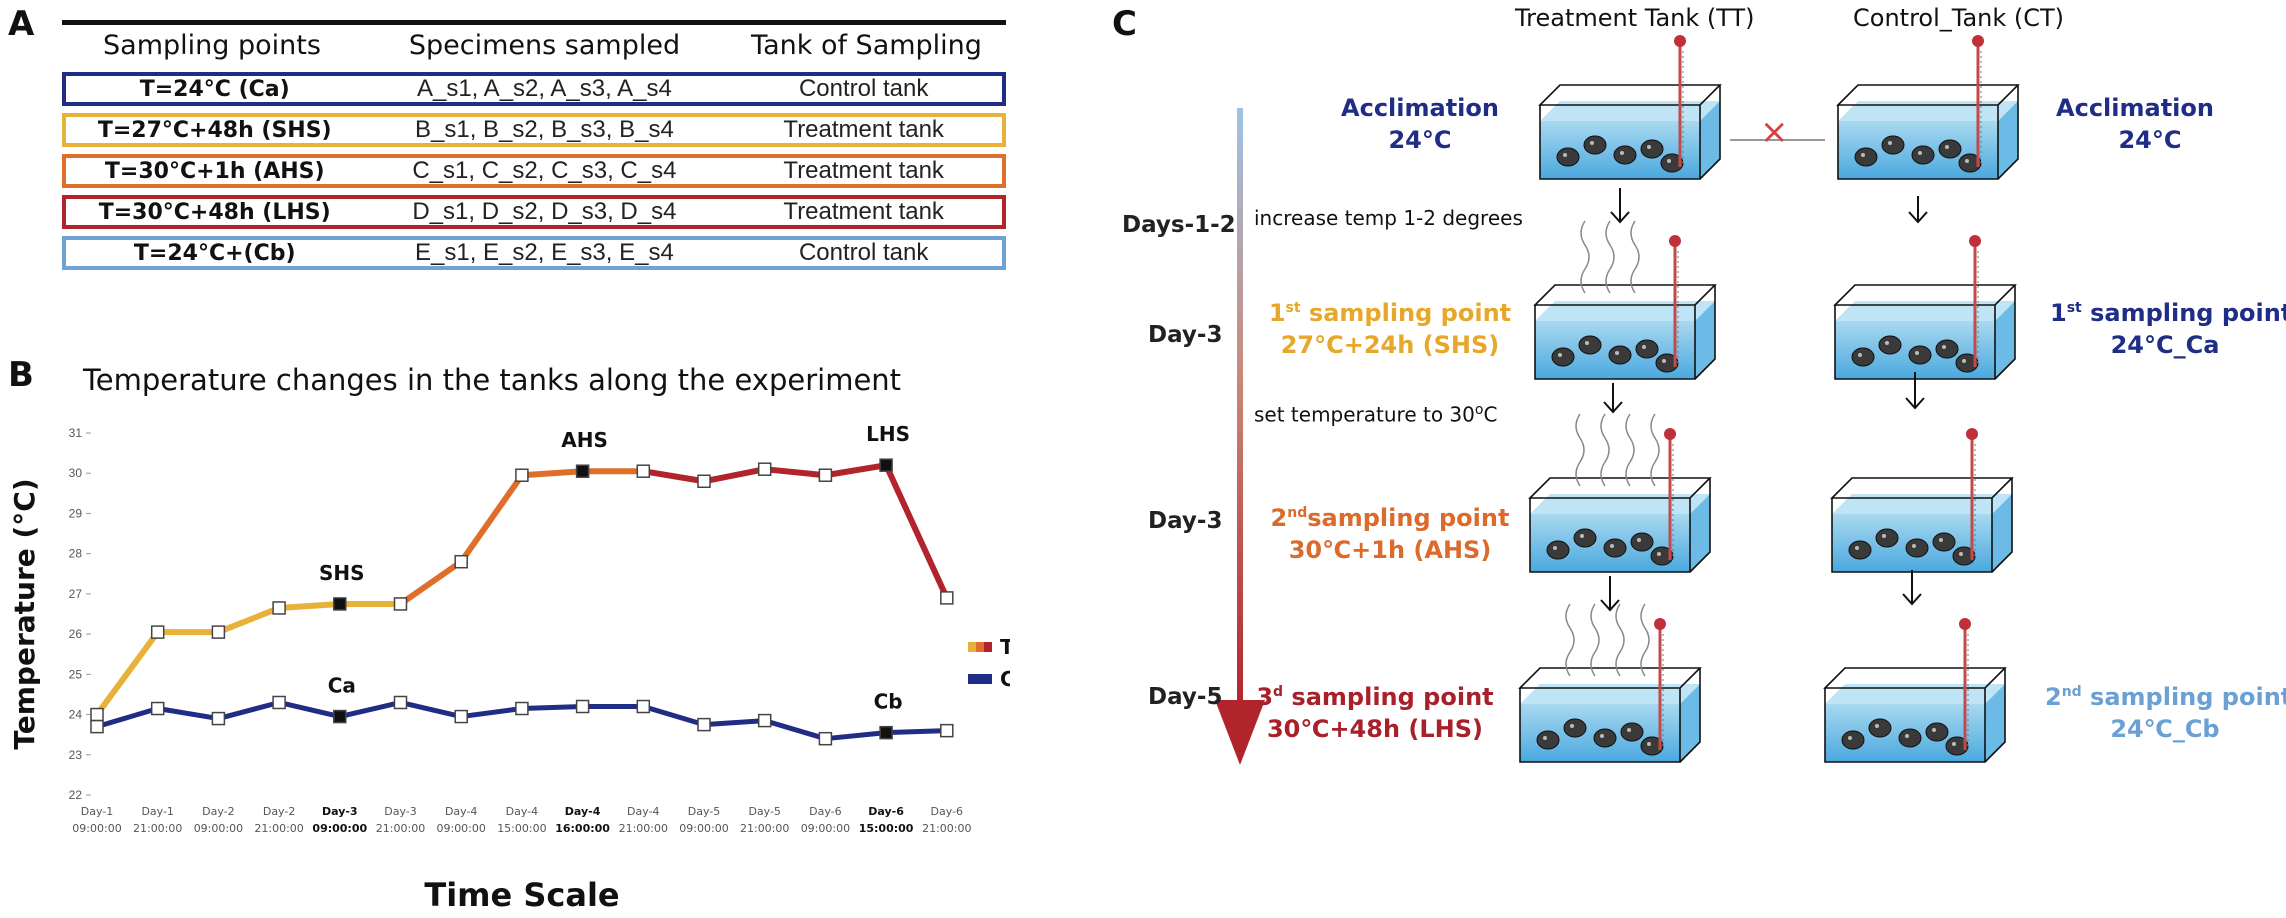  Describe the element at coordinates (1374, 729) in the screenshot. I see `sampling-condition: 30℃+48h (LHS)` at that location.